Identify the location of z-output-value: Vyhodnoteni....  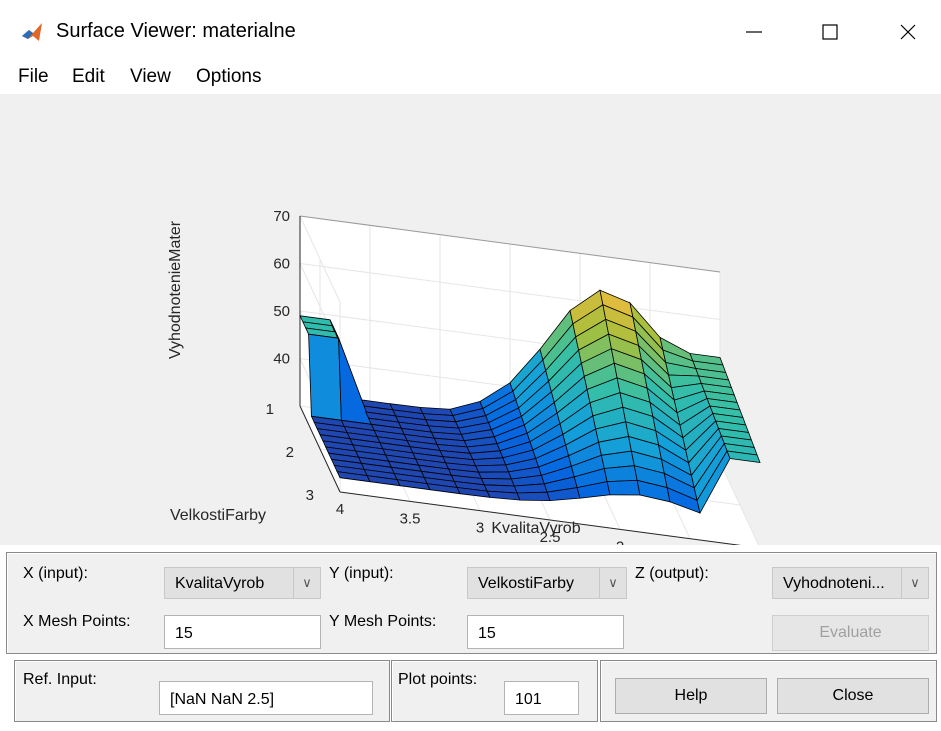
(834, 583).